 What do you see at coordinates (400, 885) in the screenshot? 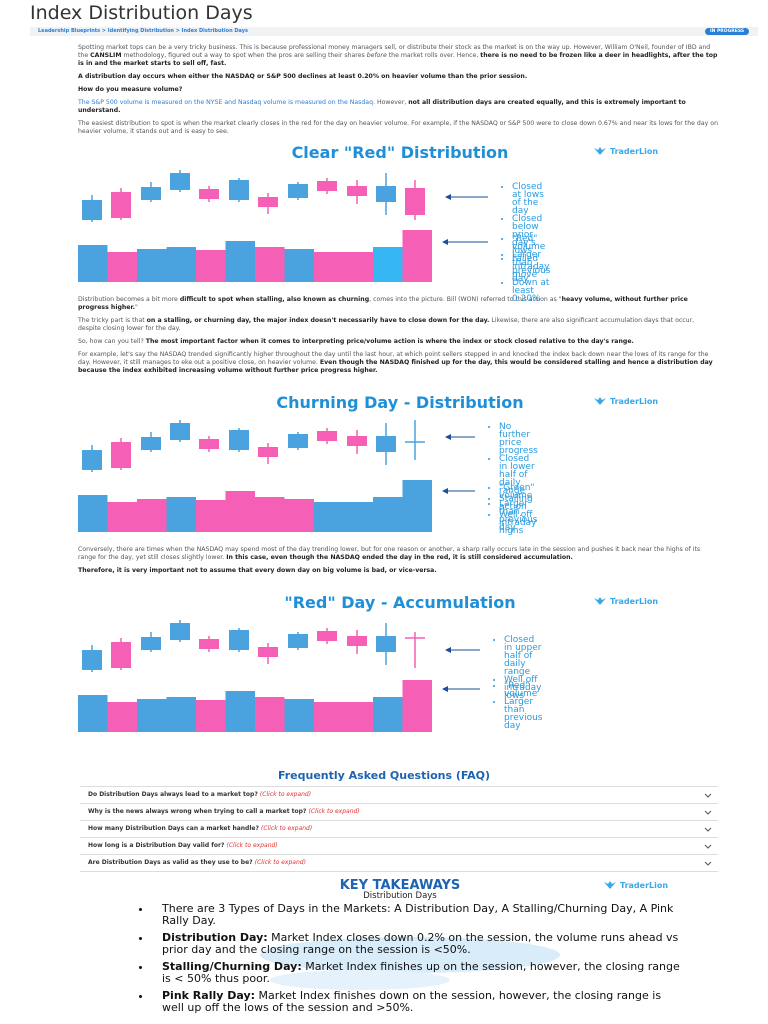
I see `takeaways-title: KEY TAKEAWAYS` at bounding box center [400, 885].